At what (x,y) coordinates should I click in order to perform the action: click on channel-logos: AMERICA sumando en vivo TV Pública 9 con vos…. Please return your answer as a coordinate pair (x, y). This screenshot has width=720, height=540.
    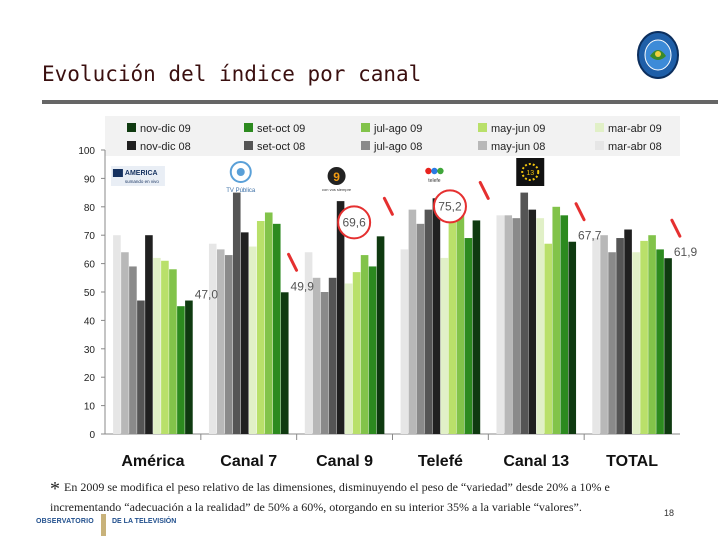
    Looking at the image, I should click on (327, 176).